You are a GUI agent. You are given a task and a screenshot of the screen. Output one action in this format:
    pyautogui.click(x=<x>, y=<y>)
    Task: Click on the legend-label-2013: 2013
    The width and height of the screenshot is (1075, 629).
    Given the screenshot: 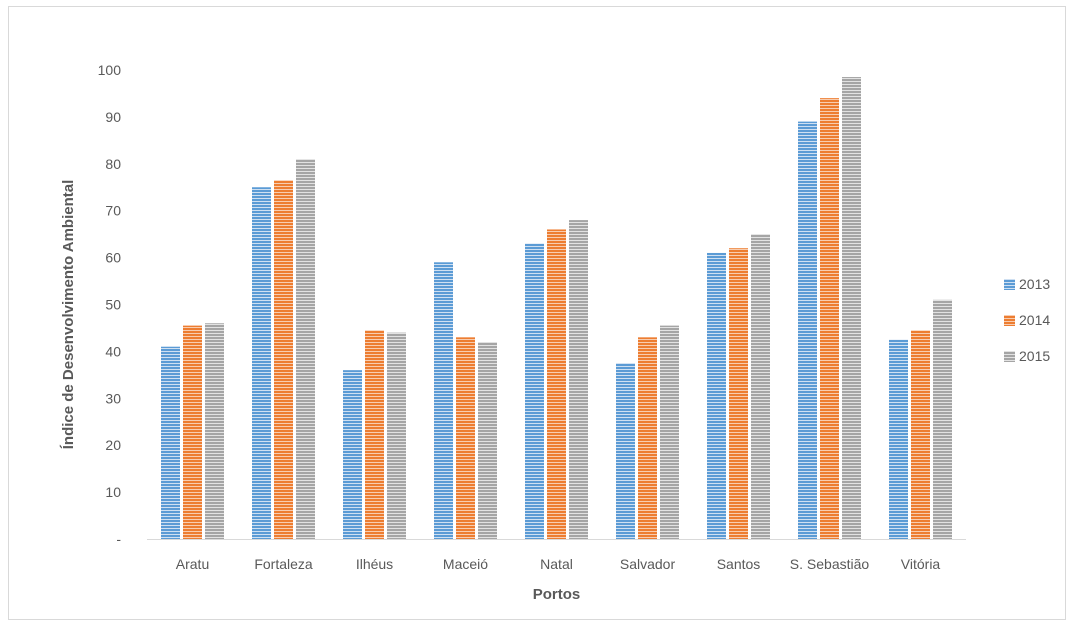 What is the action you would take?
    pyautogui.click(x=1034, y=284)
    